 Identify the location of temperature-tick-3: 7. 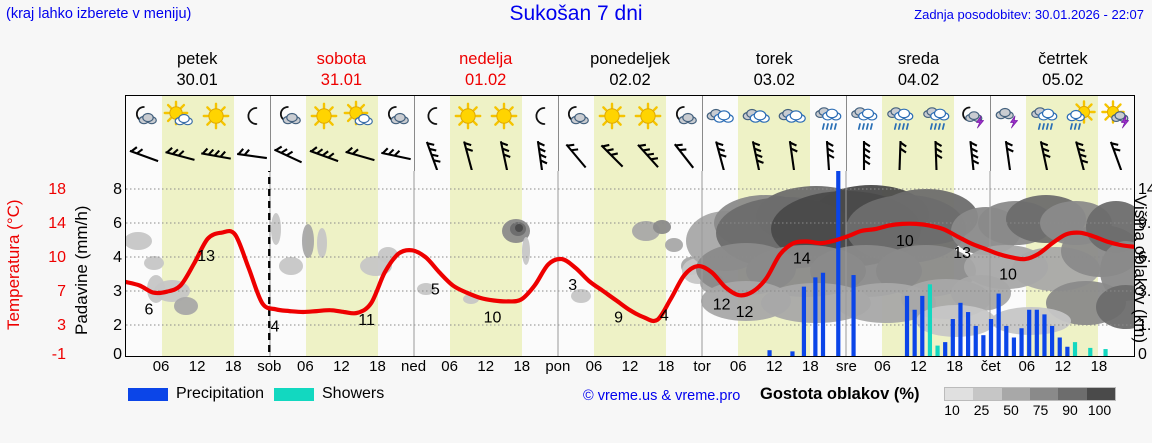
(61, 291).